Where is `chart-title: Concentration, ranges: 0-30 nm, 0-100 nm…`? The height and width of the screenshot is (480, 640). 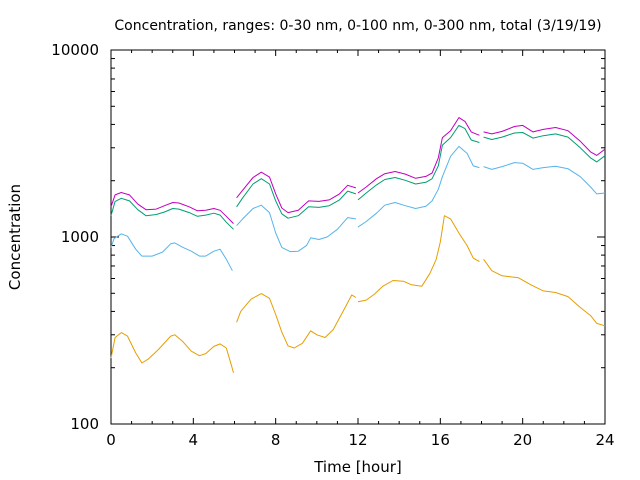
chart-title: Concentration, ranges: 0-30 nm, 0-100 nm… is located at coordinates (357, 26).